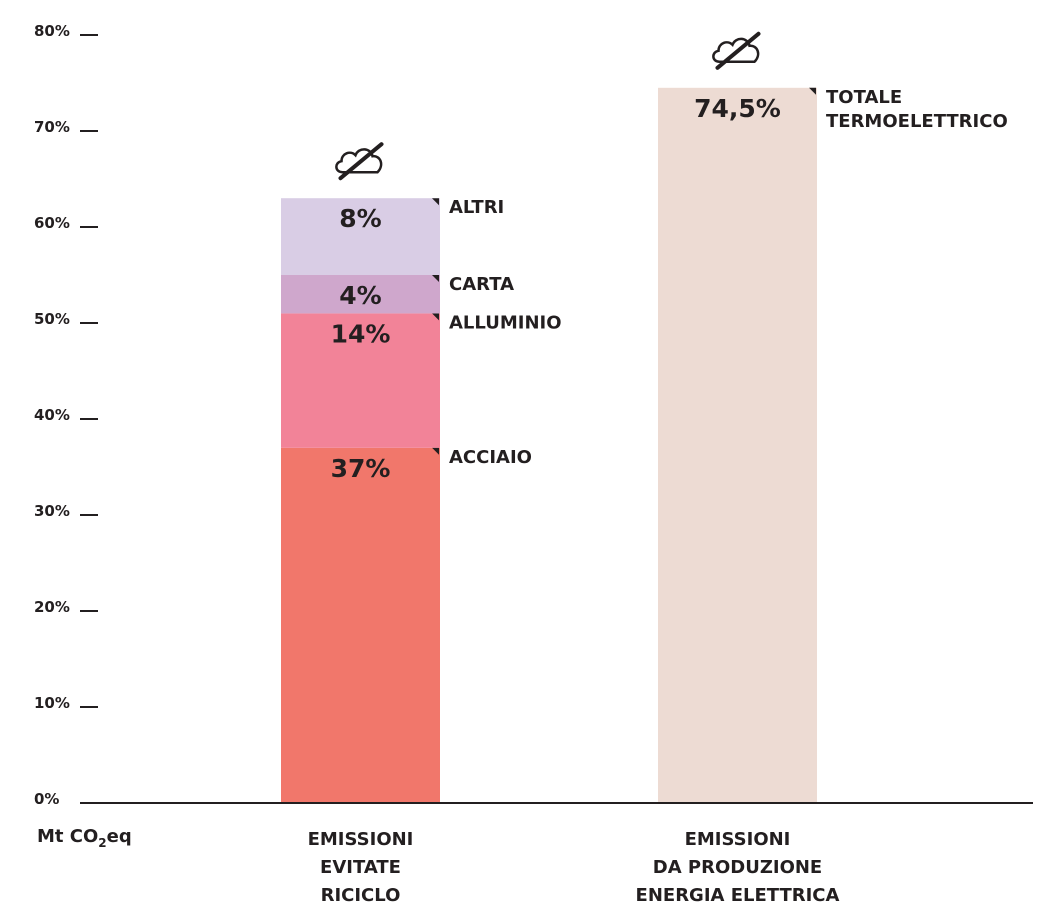 This screenshot has width=1049, height=920. What do you see at coordinates (52, 223) in the screenshot?
I see `y-tick-label: 60%` at bounding box center [52, 223].